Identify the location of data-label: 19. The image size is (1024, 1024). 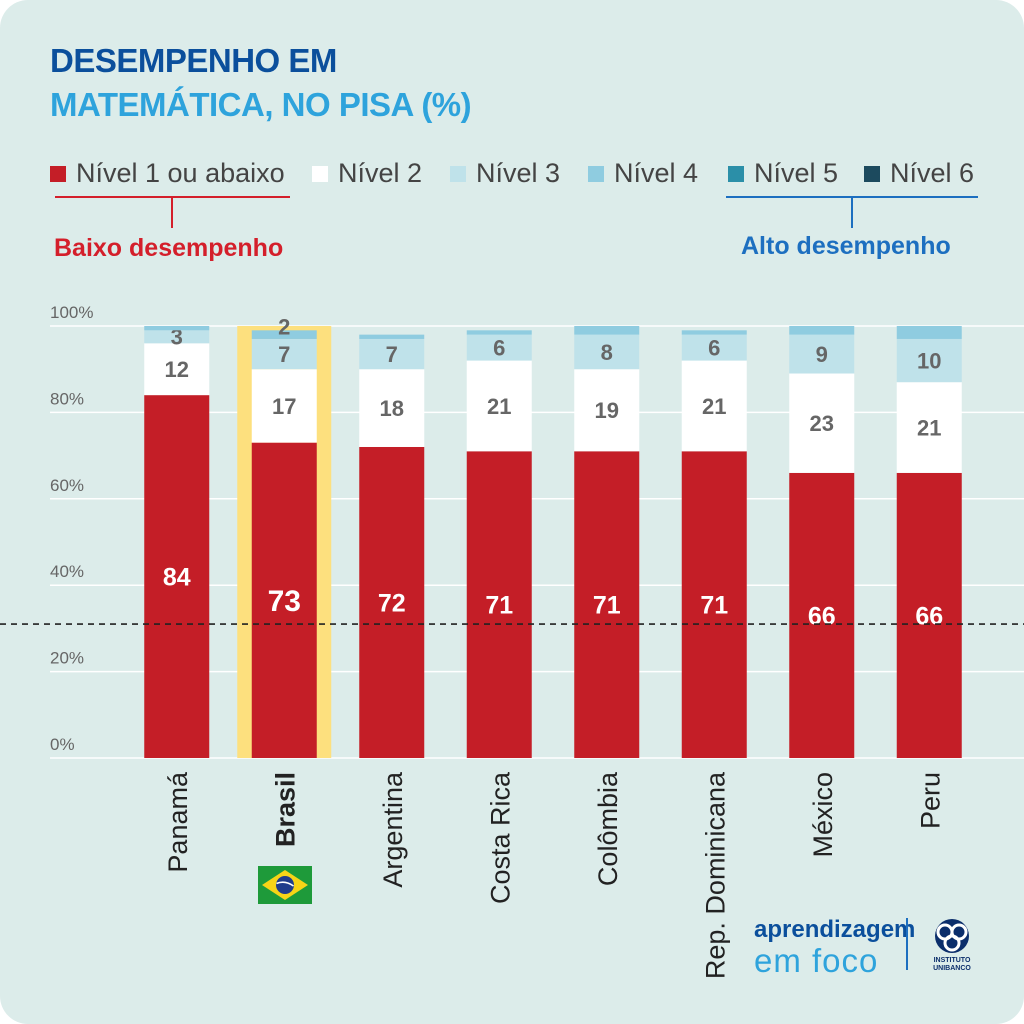
(607, 410).